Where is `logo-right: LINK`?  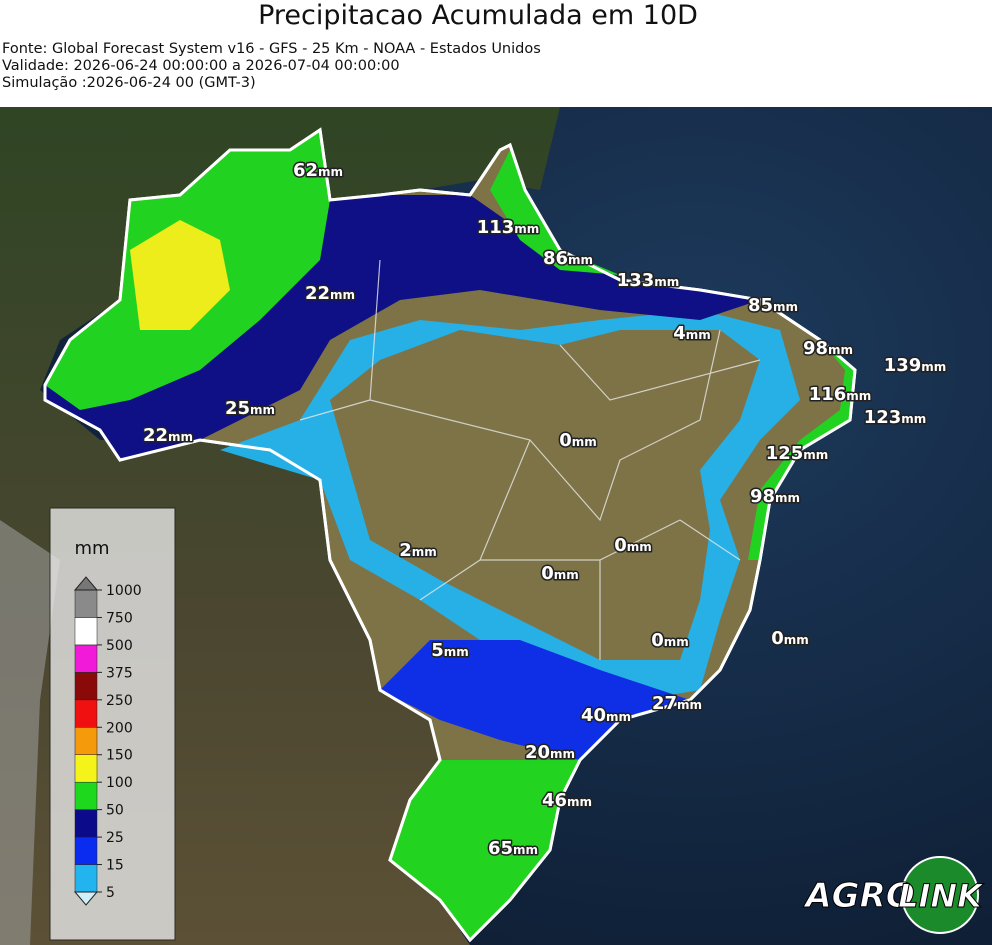
logo-right: LINK is located at coordinates (941, 896).